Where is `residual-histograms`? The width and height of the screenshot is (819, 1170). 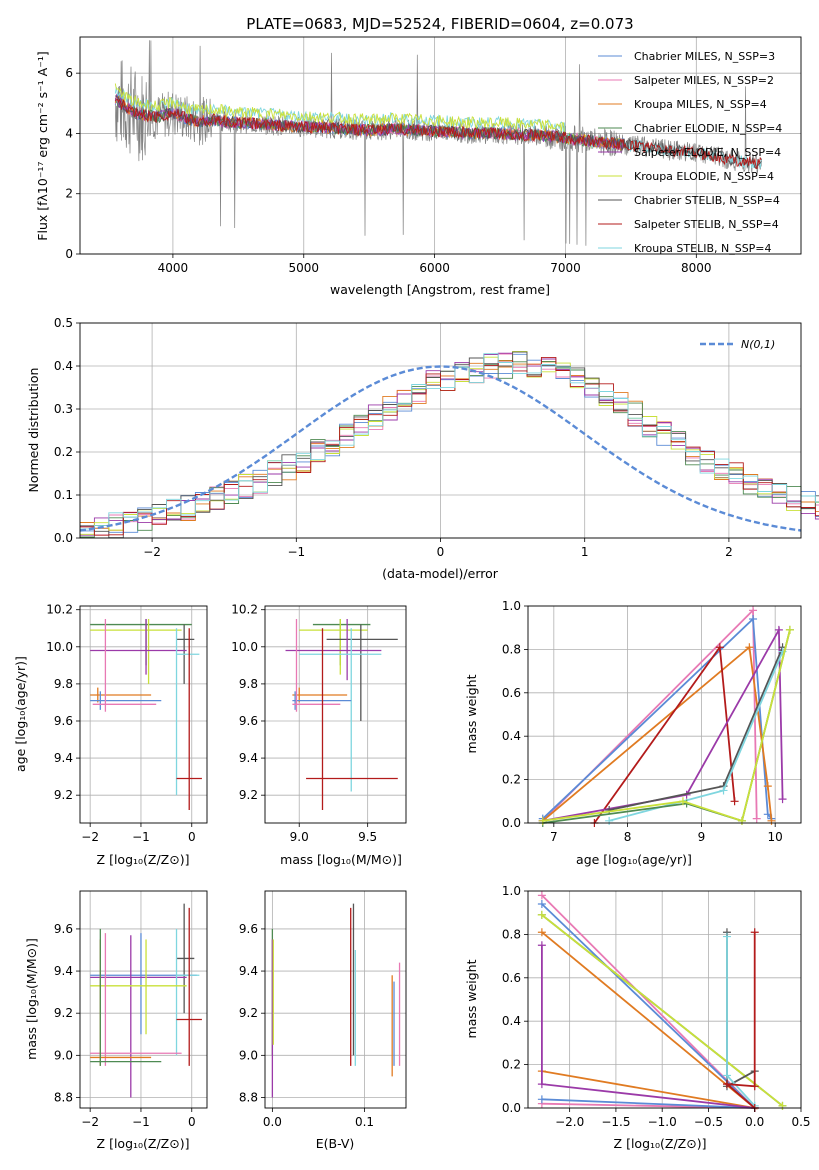
residual-histograms is located at coordinates (449, 445).